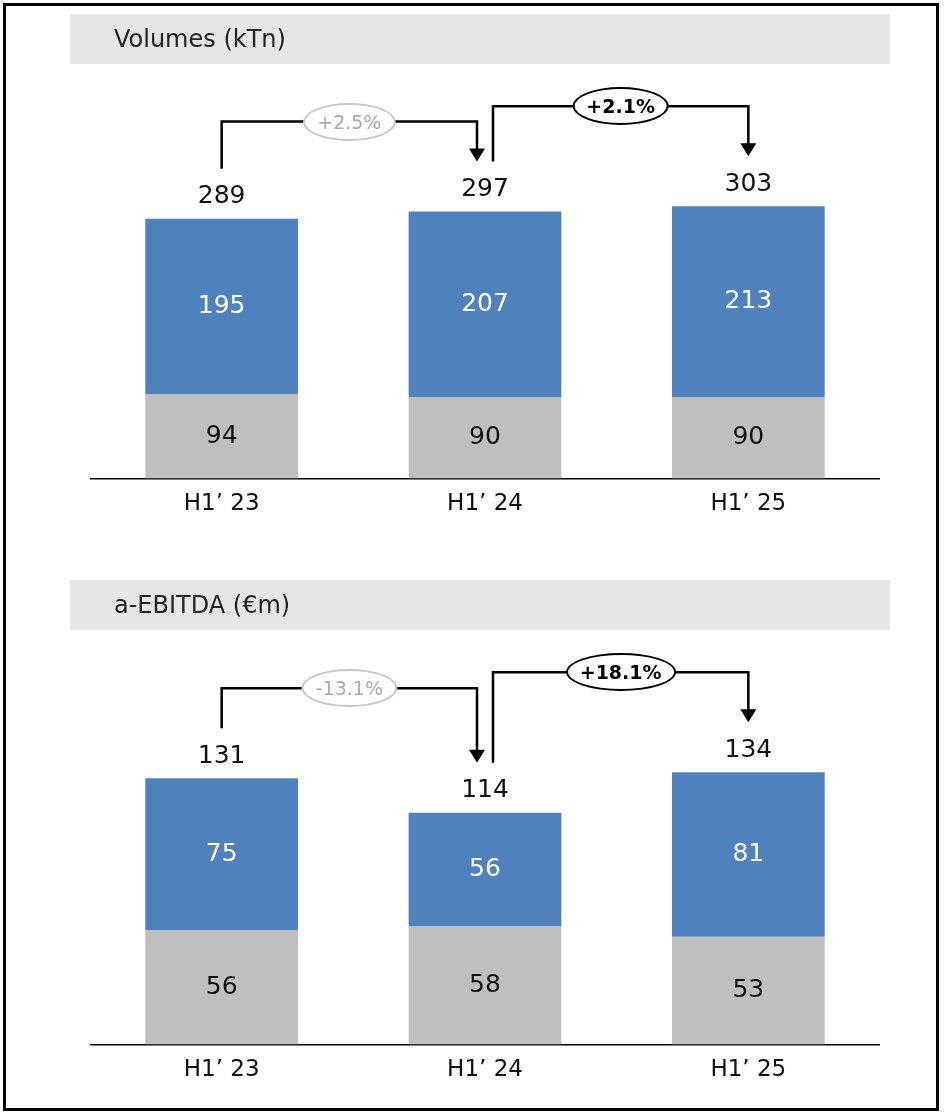 The image size is (944, 1115). What do you see at coordinates (748, 182) in the screenshot?
I see `total-label: 303` at bounding box center [748, 182].